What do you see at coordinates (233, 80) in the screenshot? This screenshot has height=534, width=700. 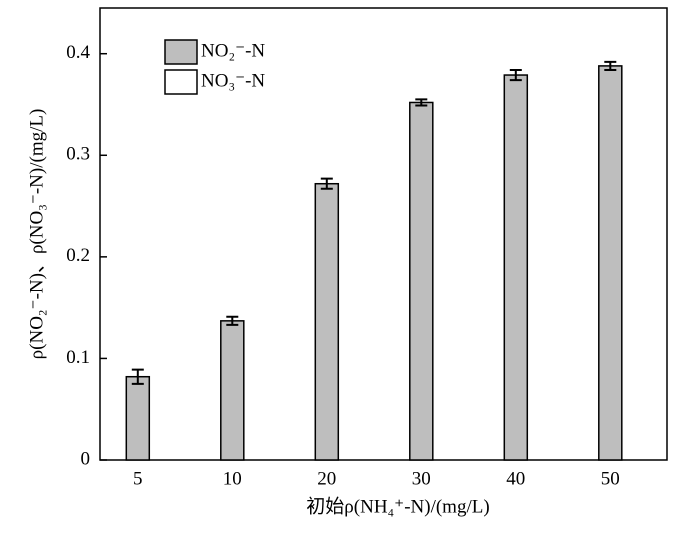 I see `legend-label: NO₃⁻-N` at bounding box center [233, 80].